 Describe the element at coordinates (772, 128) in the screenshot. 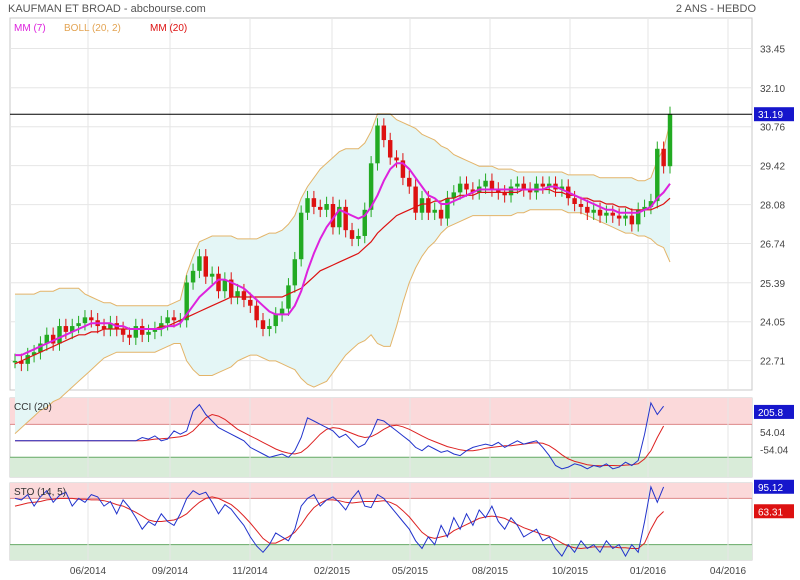

I see `y-tick-label: 30.76` at that location.